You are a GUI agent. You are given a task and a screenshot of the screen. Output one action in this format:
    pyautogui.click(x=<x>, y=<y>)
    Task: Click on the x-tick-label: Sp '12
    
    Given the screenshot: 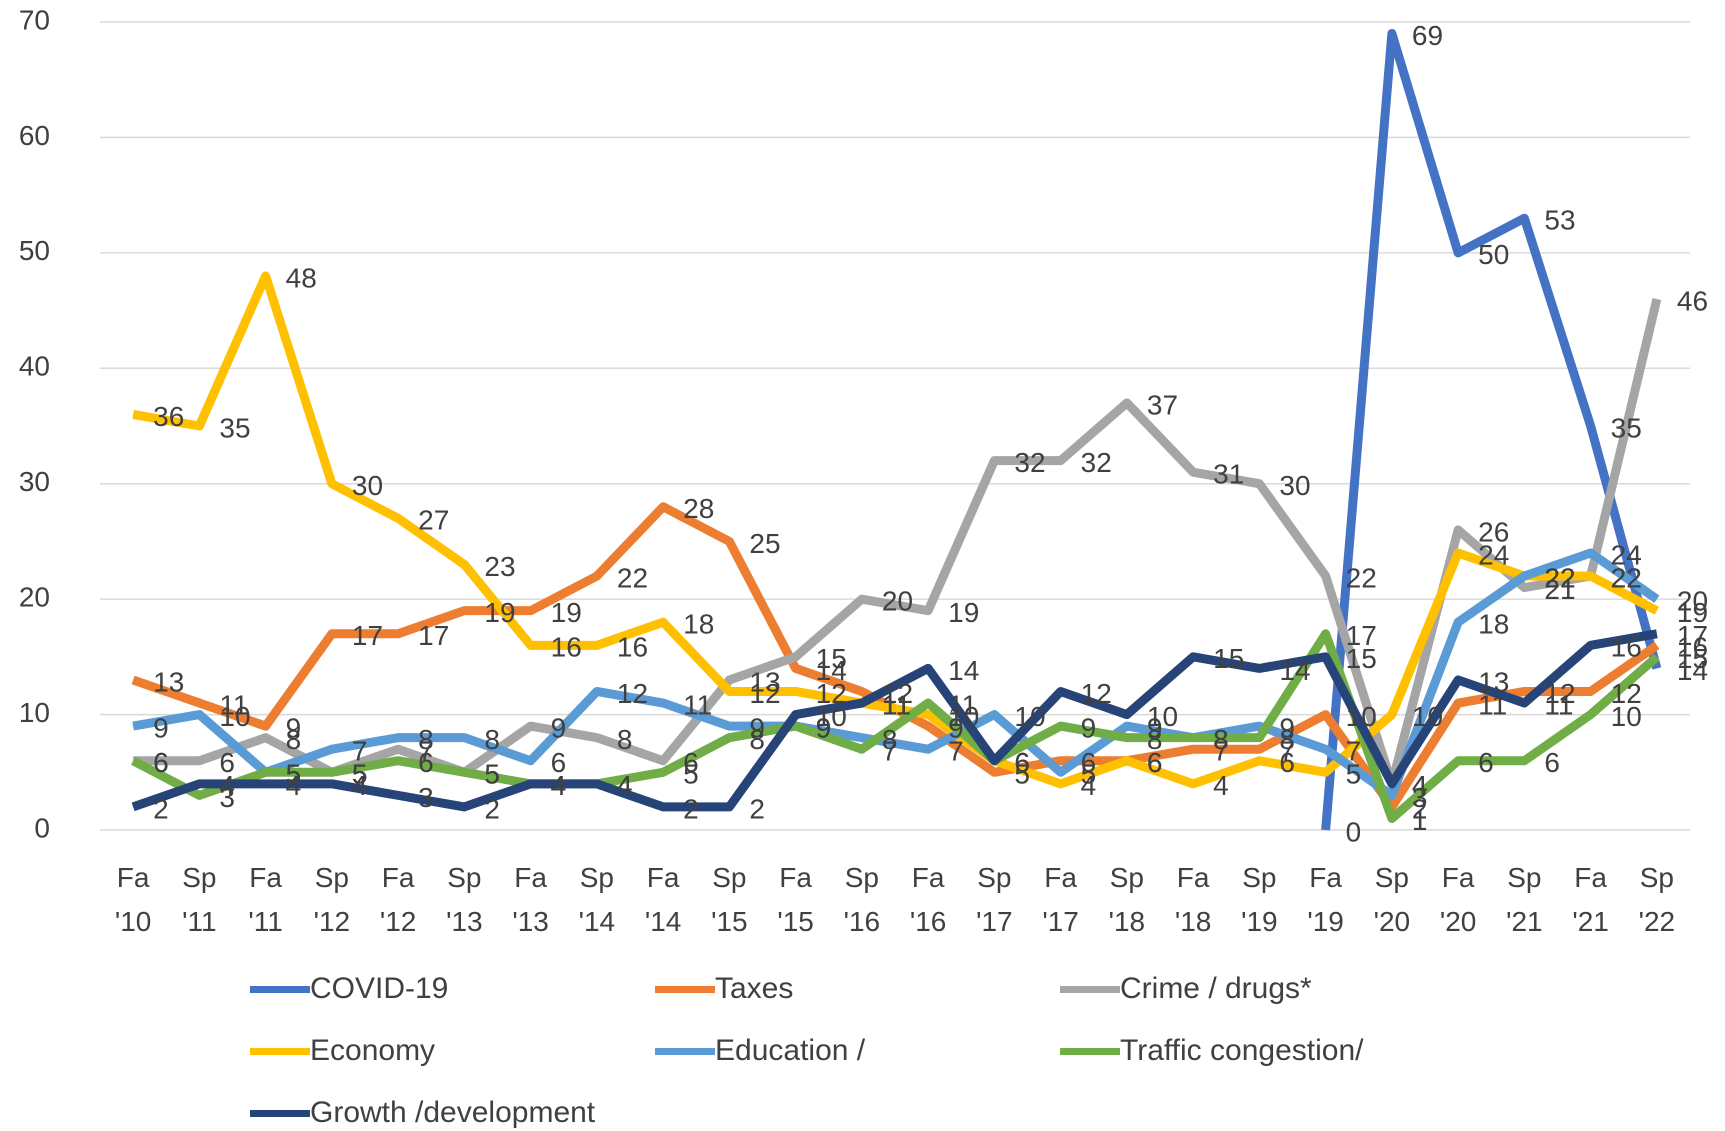 What is the action you would take?
    pyautogui.click(x=332, y=899)
    